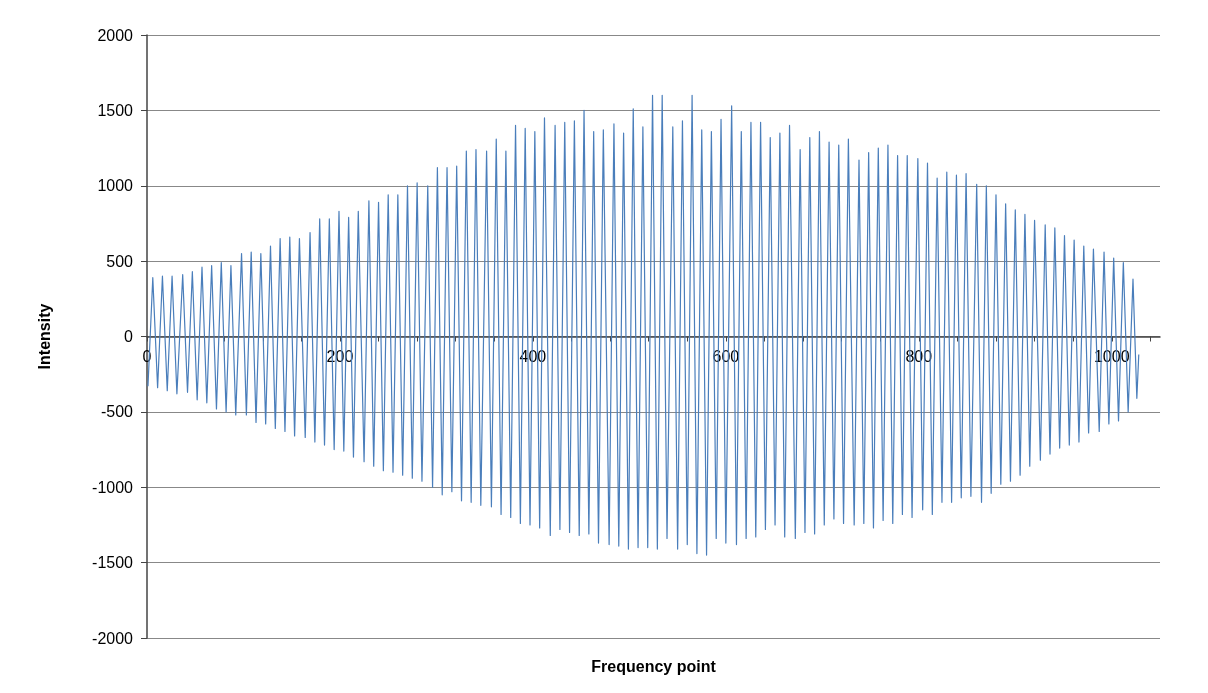  What do you see at coordinates (115, 186) in the screenshot?
I see `y-tick-label: 1000` at bounding box center [115, 186].